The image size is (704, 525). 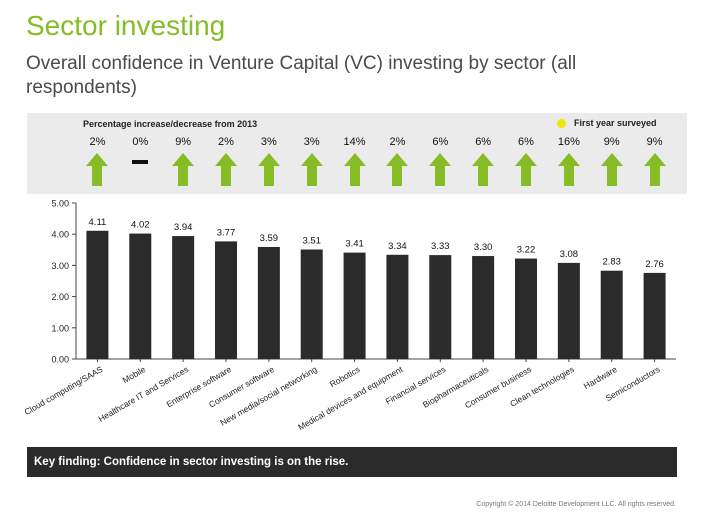 I want to click on y-tick-label: 1.00, so click(x=60, y=328).